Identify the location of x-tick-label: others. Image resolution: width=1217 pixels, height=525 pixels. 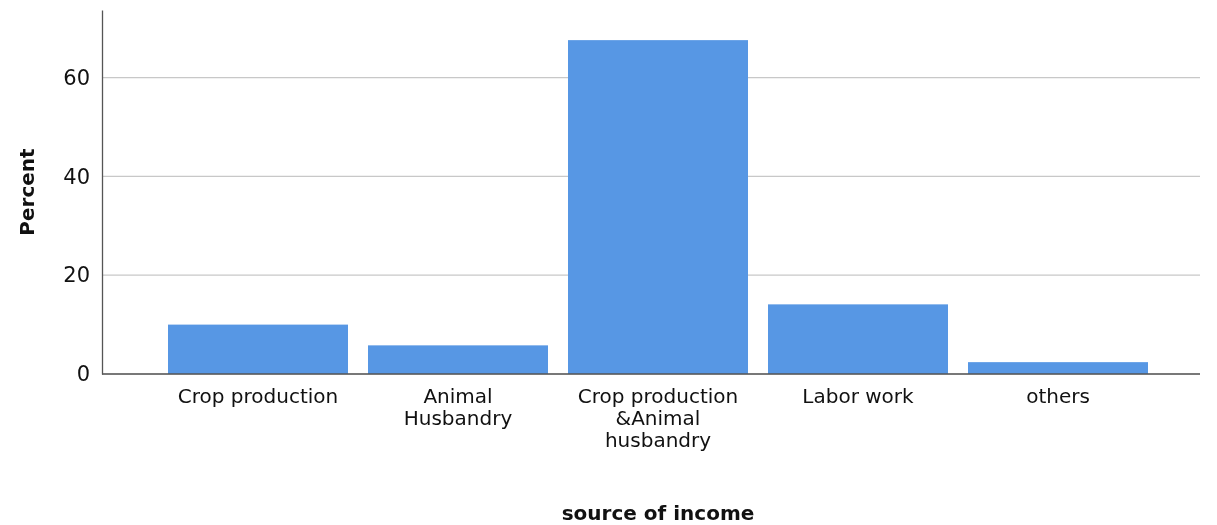
(1058, 396).